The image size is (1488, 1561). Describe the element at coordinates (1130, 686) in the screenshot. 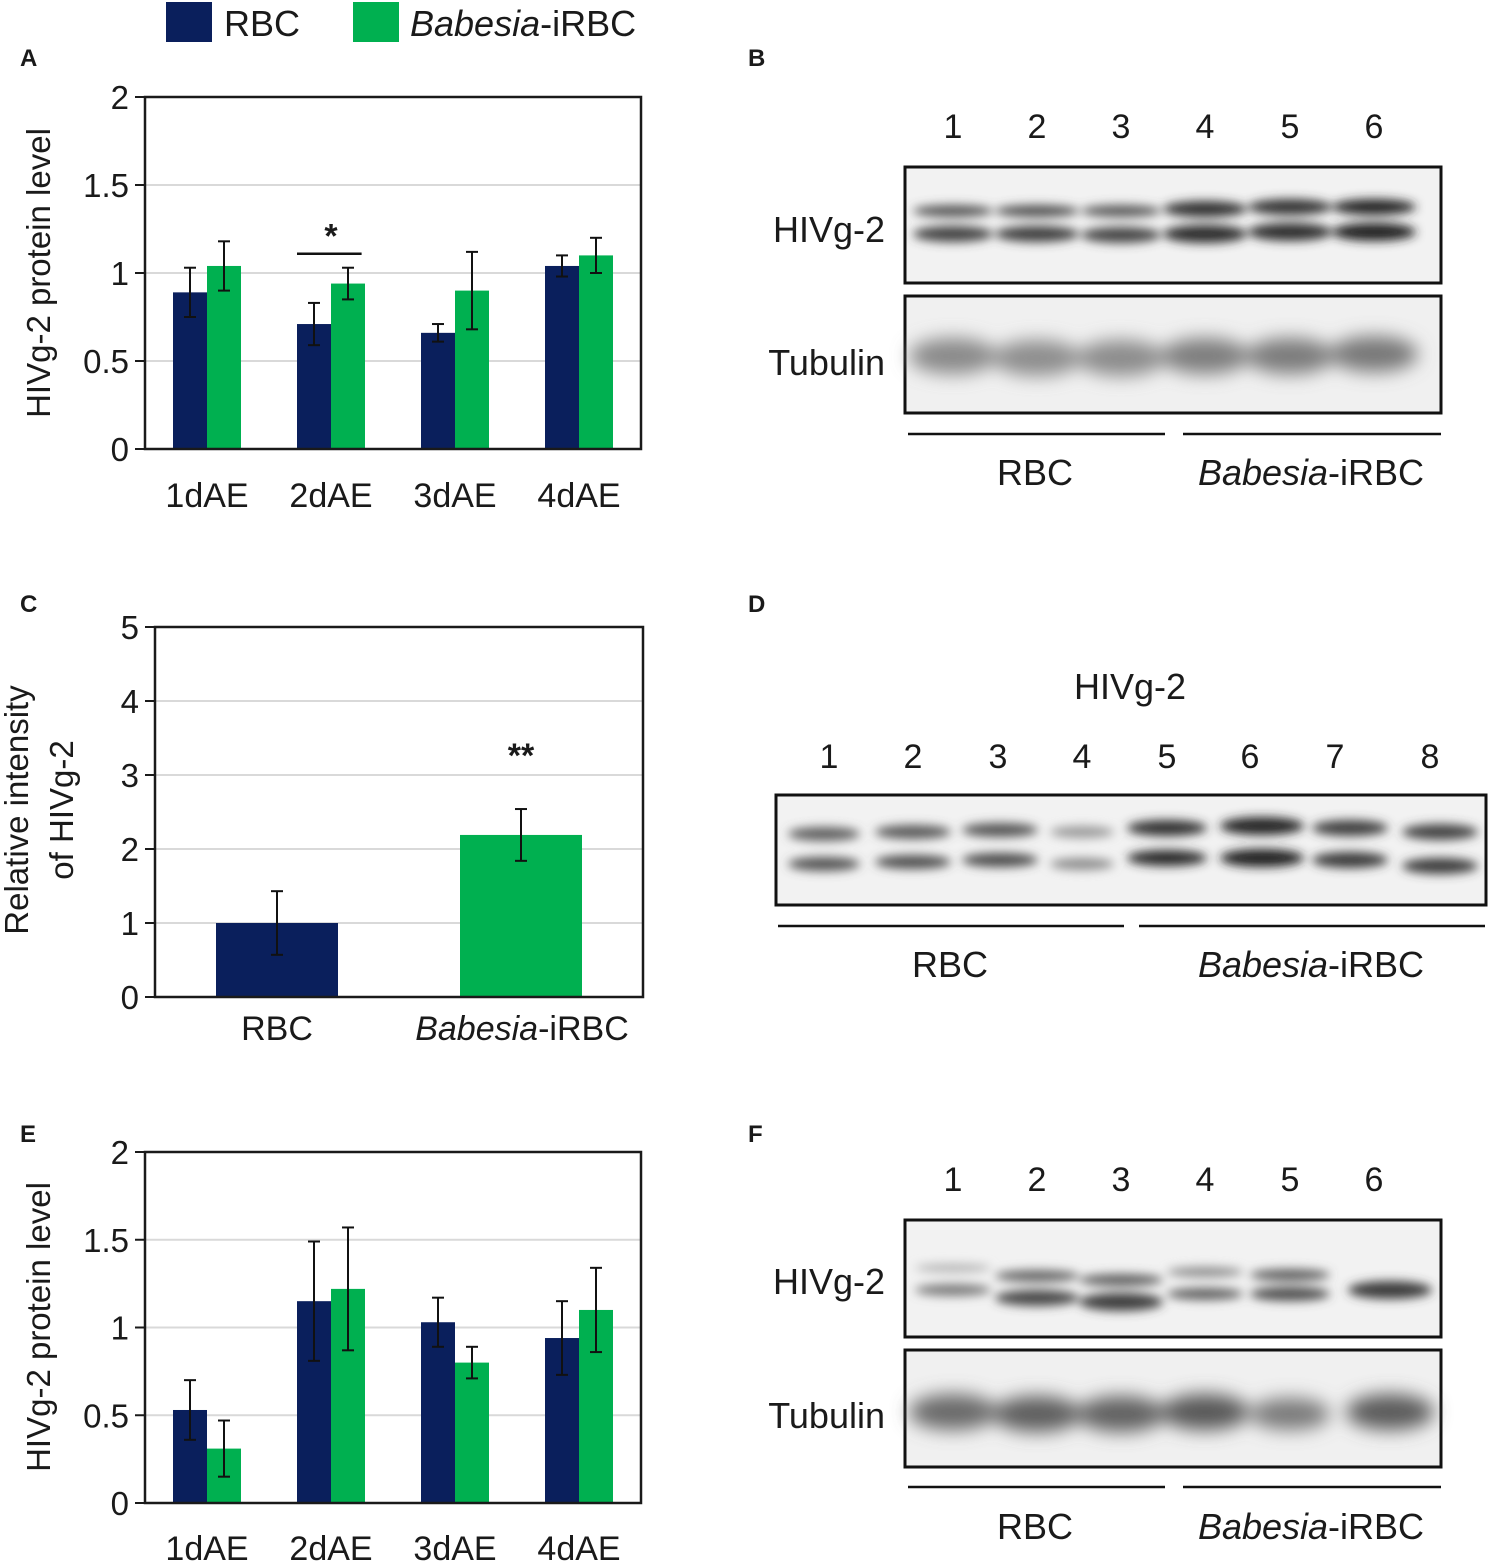

I see `blot-d-title: HIVg-2` at that location.